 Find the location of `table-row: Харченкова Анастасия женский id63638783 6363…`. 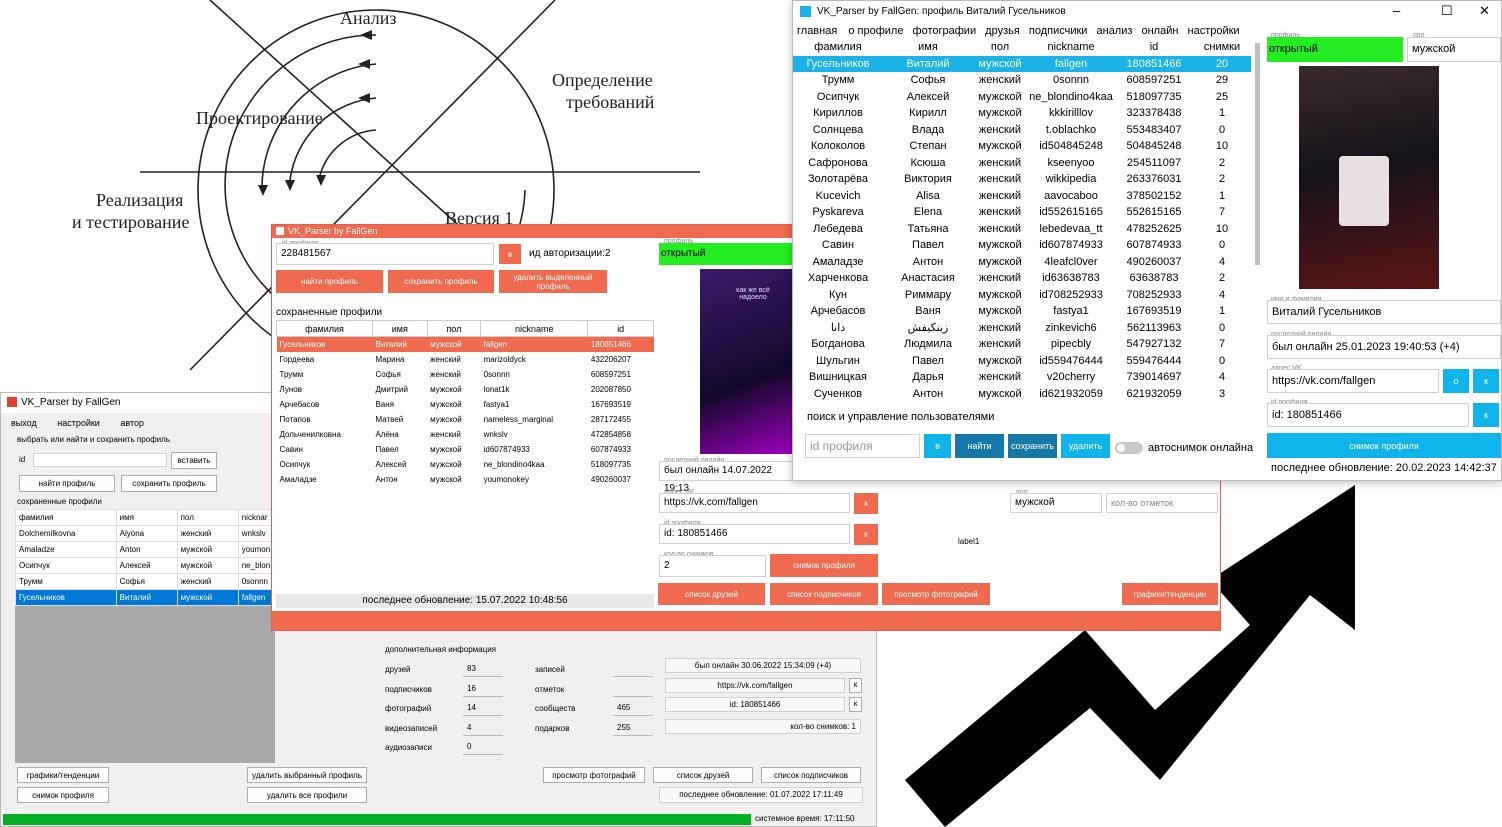

table-row: Харченкова Анастасия женский id63638783 6363… is located at coordinates (1022, 278).